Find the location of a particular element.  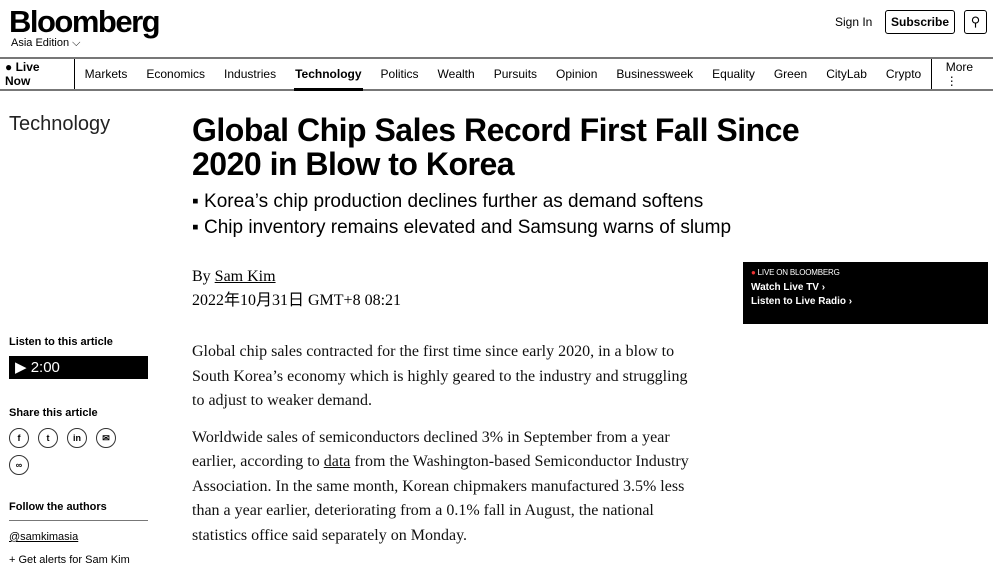

linkedin-icon: in is located at coordinates (77, 438).